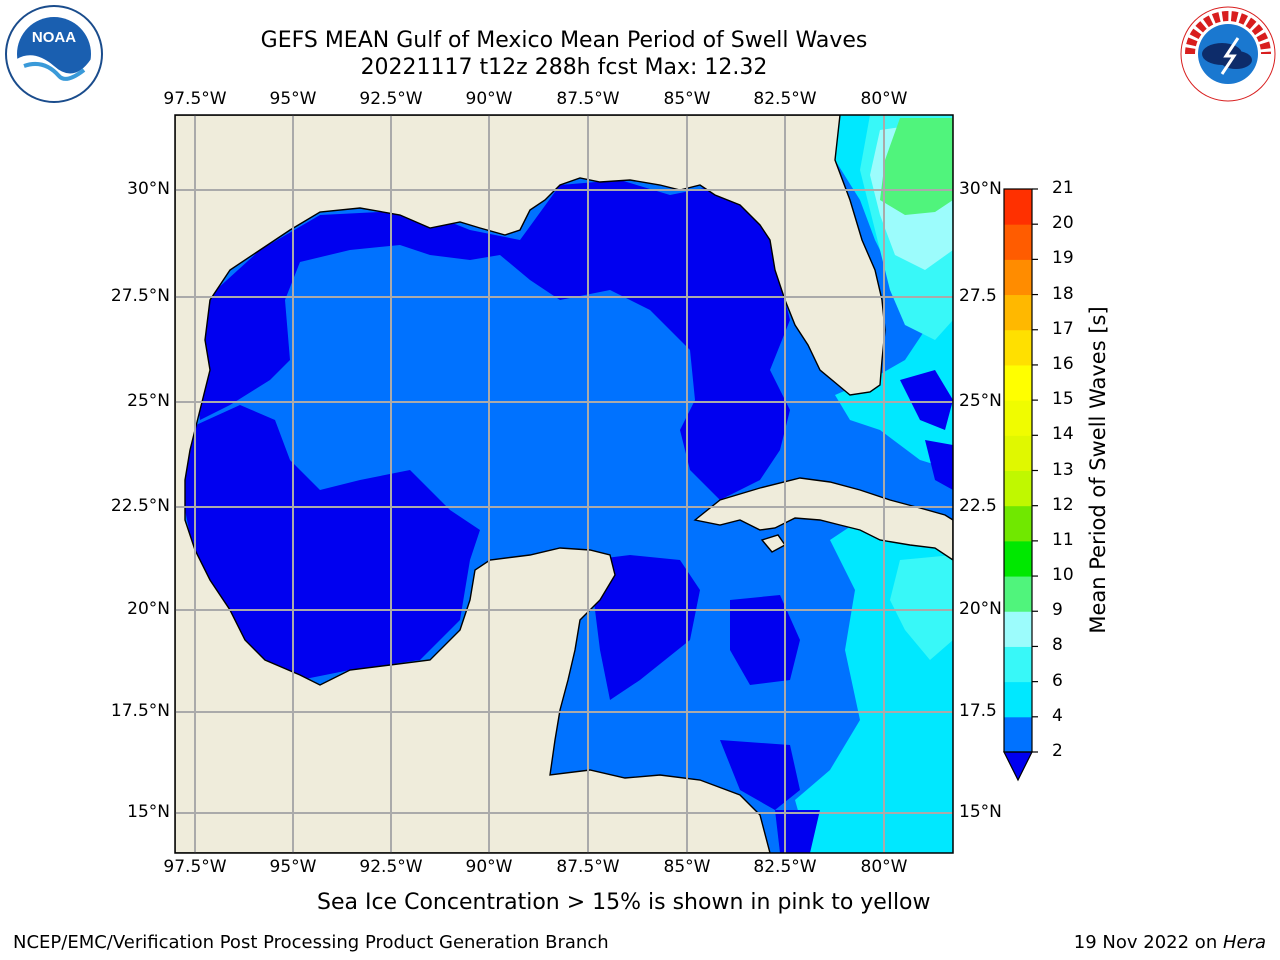  I want to click on lat-tick-label-right: 15°N, so click(980, 812).